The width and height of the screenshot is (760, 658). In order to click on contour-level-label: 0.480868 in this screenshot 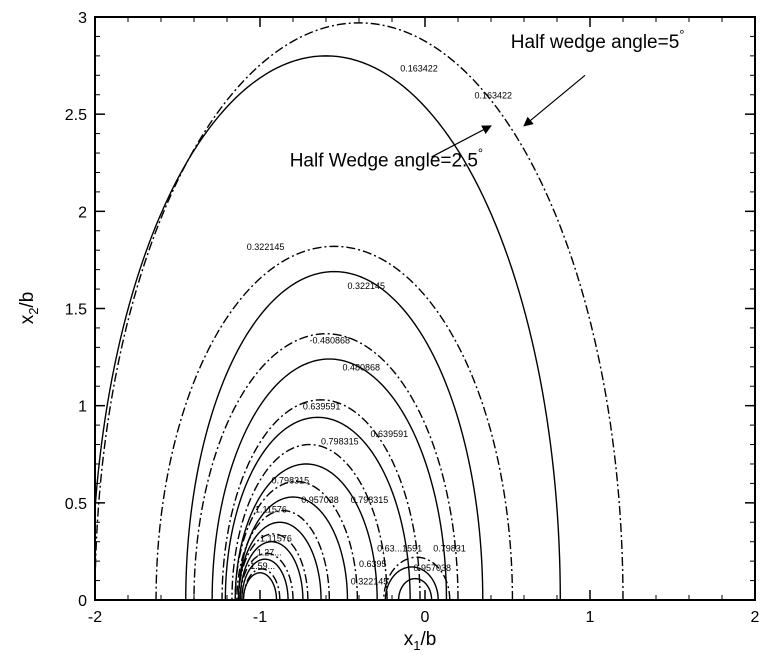, I will do `click(362, 368)`.